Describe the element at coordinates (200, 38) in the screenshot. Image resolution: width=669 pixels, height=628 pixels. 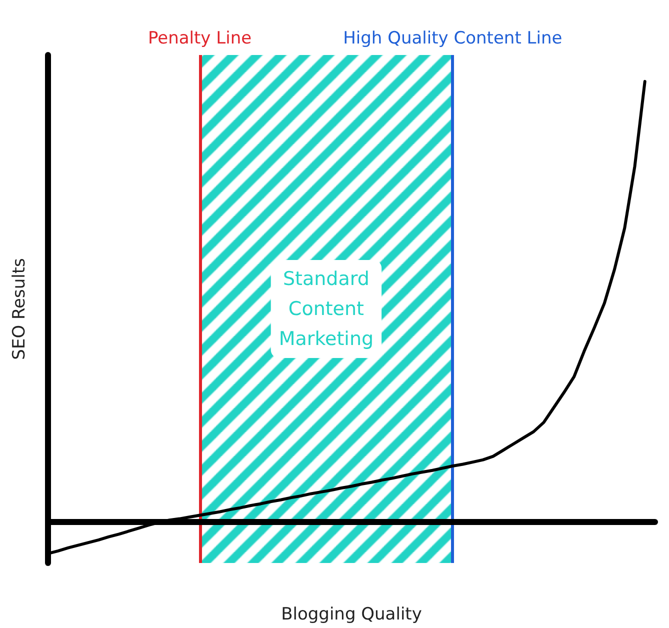
I see `text: Penalty Line` at that location.